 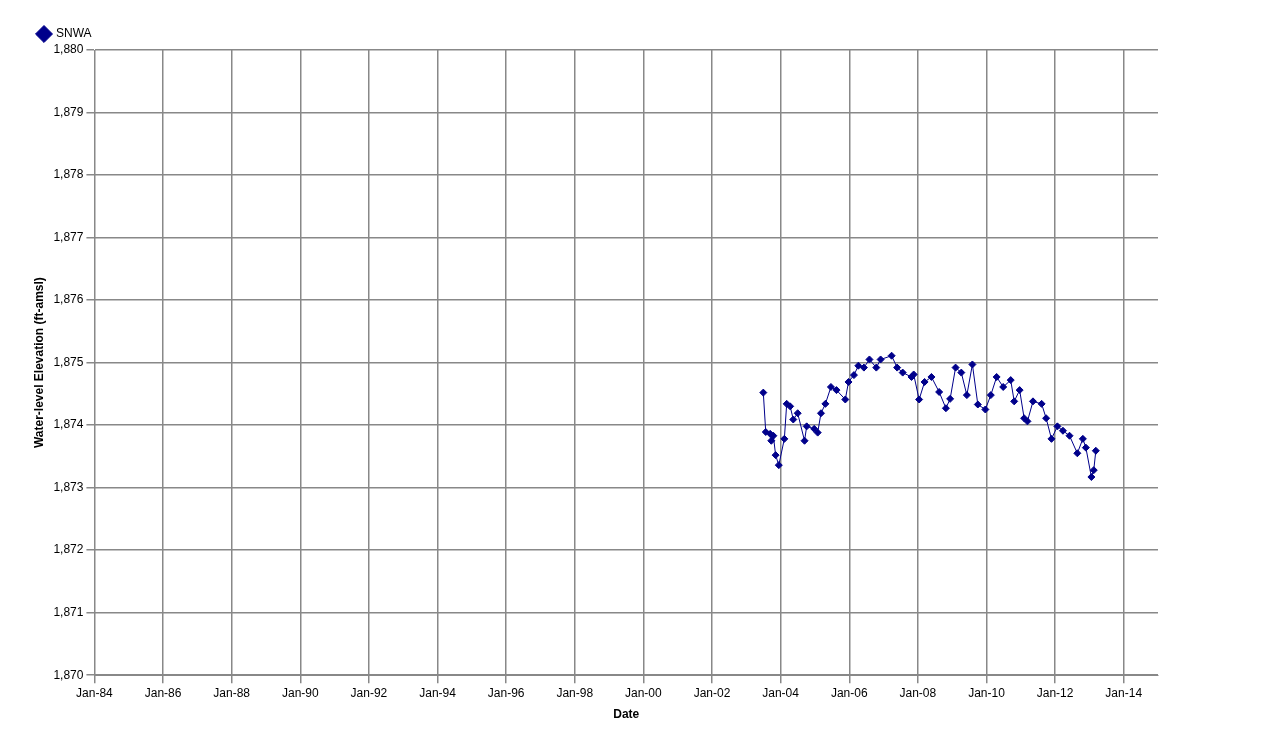 I want to click on x-tick-label: Jan-02, so click(x=712, y=692).